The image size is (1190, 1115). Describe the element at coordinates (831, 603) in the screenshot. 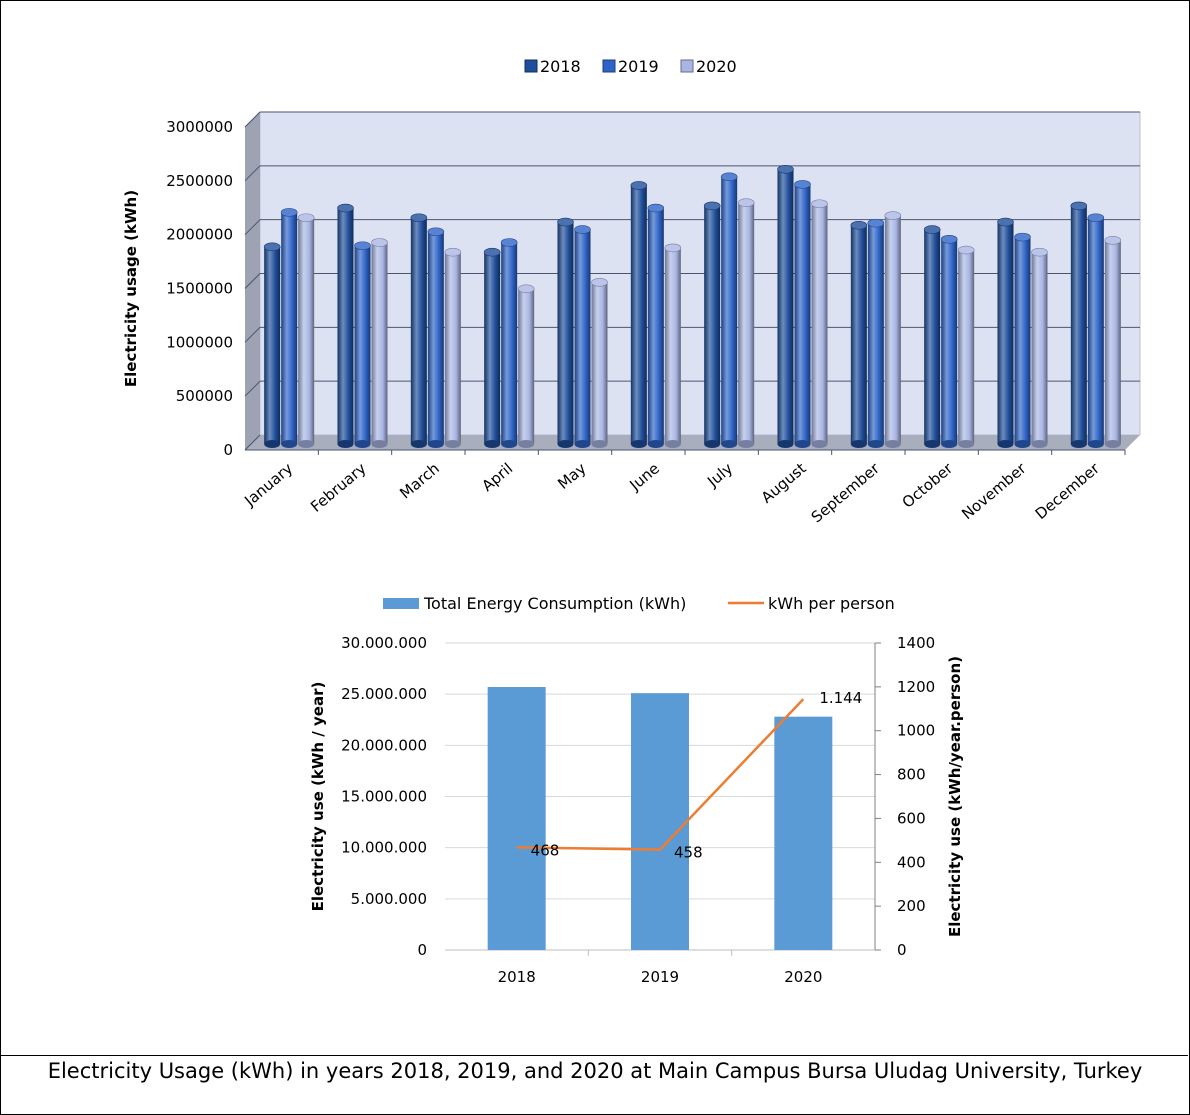

I see `chart2-legend-label: kWh per person` at that location.